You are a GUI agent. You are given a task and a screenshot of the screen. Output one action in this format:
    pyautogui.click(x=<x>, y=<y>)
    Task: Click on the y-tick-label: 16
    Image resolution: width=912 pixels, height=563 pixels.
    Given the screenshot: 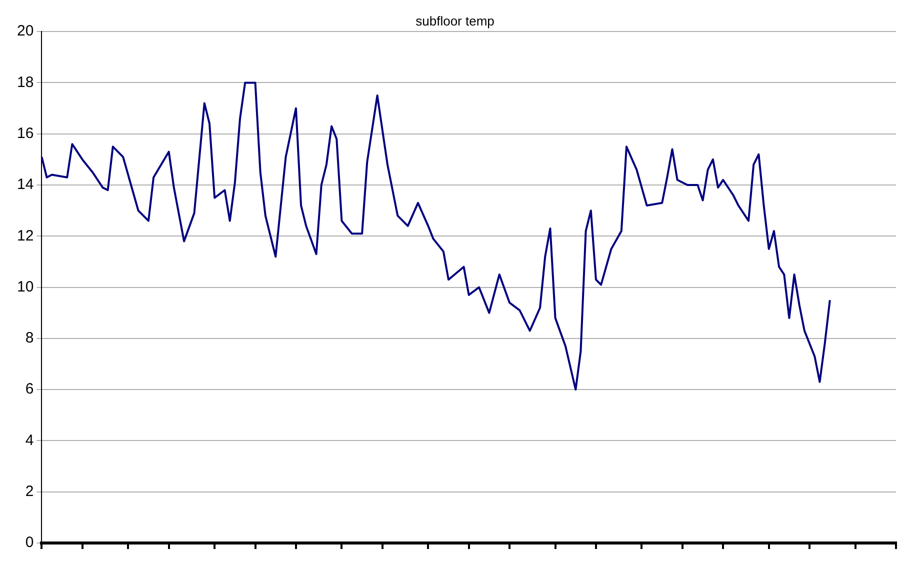 What is the action you would take?
    pyautogui.click(x=25, y=133)
    